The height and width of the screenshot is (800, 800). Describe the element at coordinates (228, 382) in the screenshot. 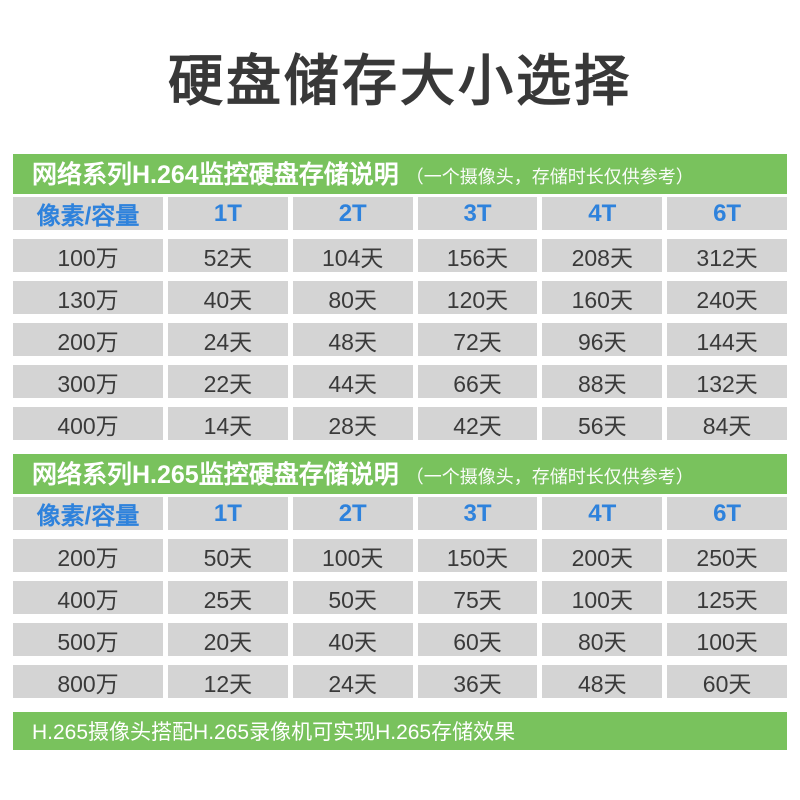

I see `value-cell: 22天` at that location.